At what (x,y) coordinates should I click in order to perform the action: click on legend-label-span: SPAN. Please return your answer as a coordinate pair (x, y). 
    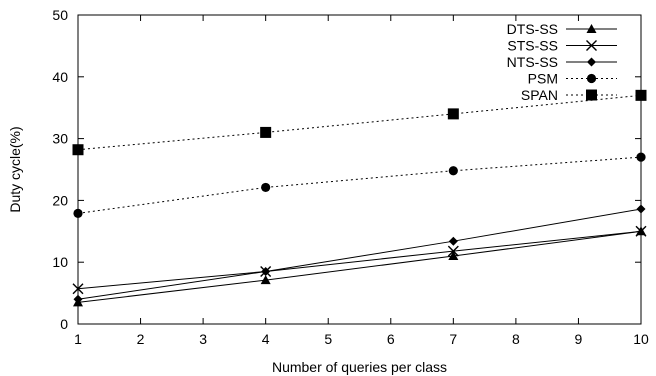
    Looking at the image, I should click on (539, 95).